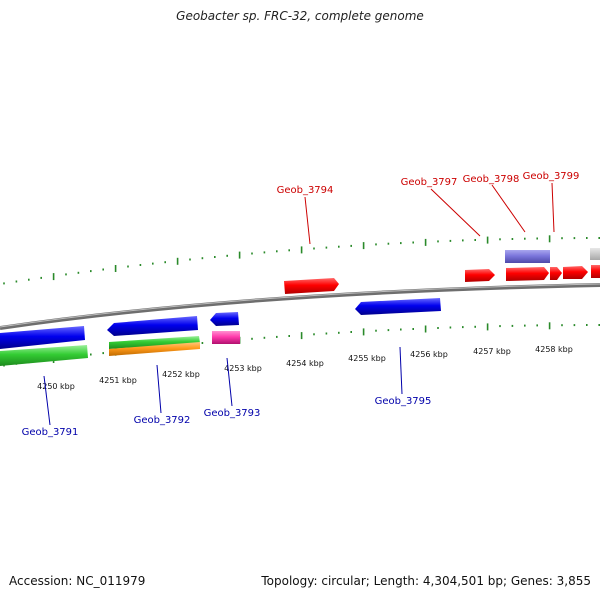  What do you see at coordinates (551, 176) in the screenshot?
I see `gene-label: Geob_3799` at bounding box center [551, 176].